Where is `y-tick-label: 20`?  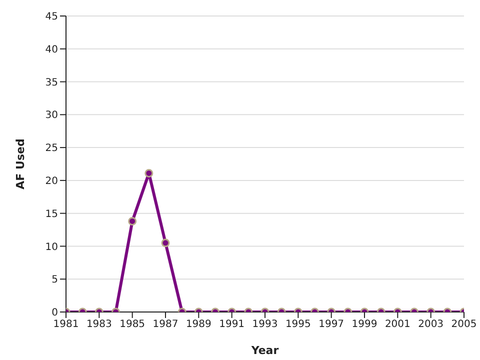
y-tick-label: 20 is located at coordinates (51, 181).